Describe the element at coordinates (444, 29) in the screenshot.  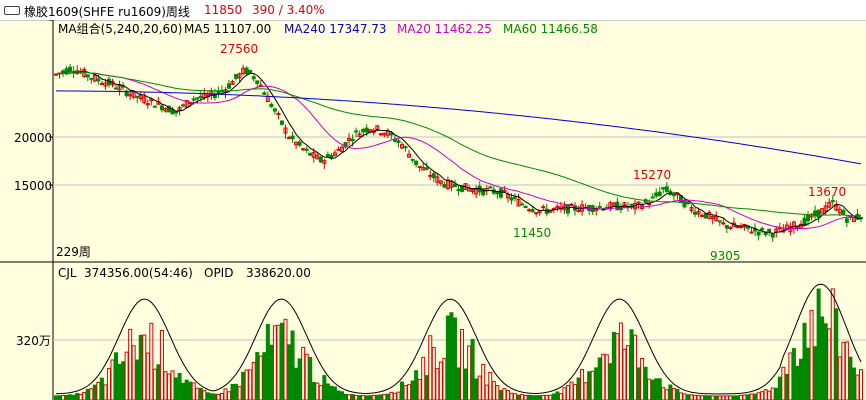
I see `ma20-label: MA20 11462.25` at that location.